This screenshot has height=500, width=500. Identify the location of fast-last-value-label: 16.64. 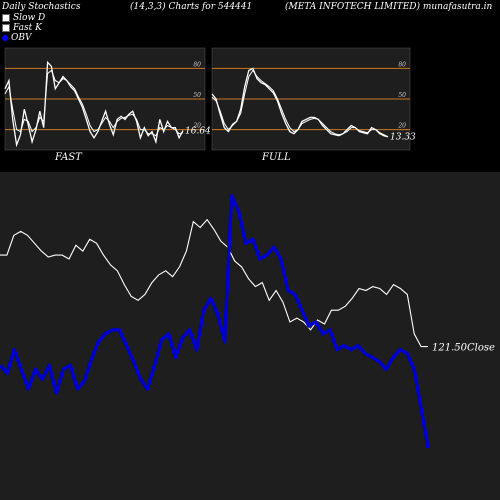
(198, 132).